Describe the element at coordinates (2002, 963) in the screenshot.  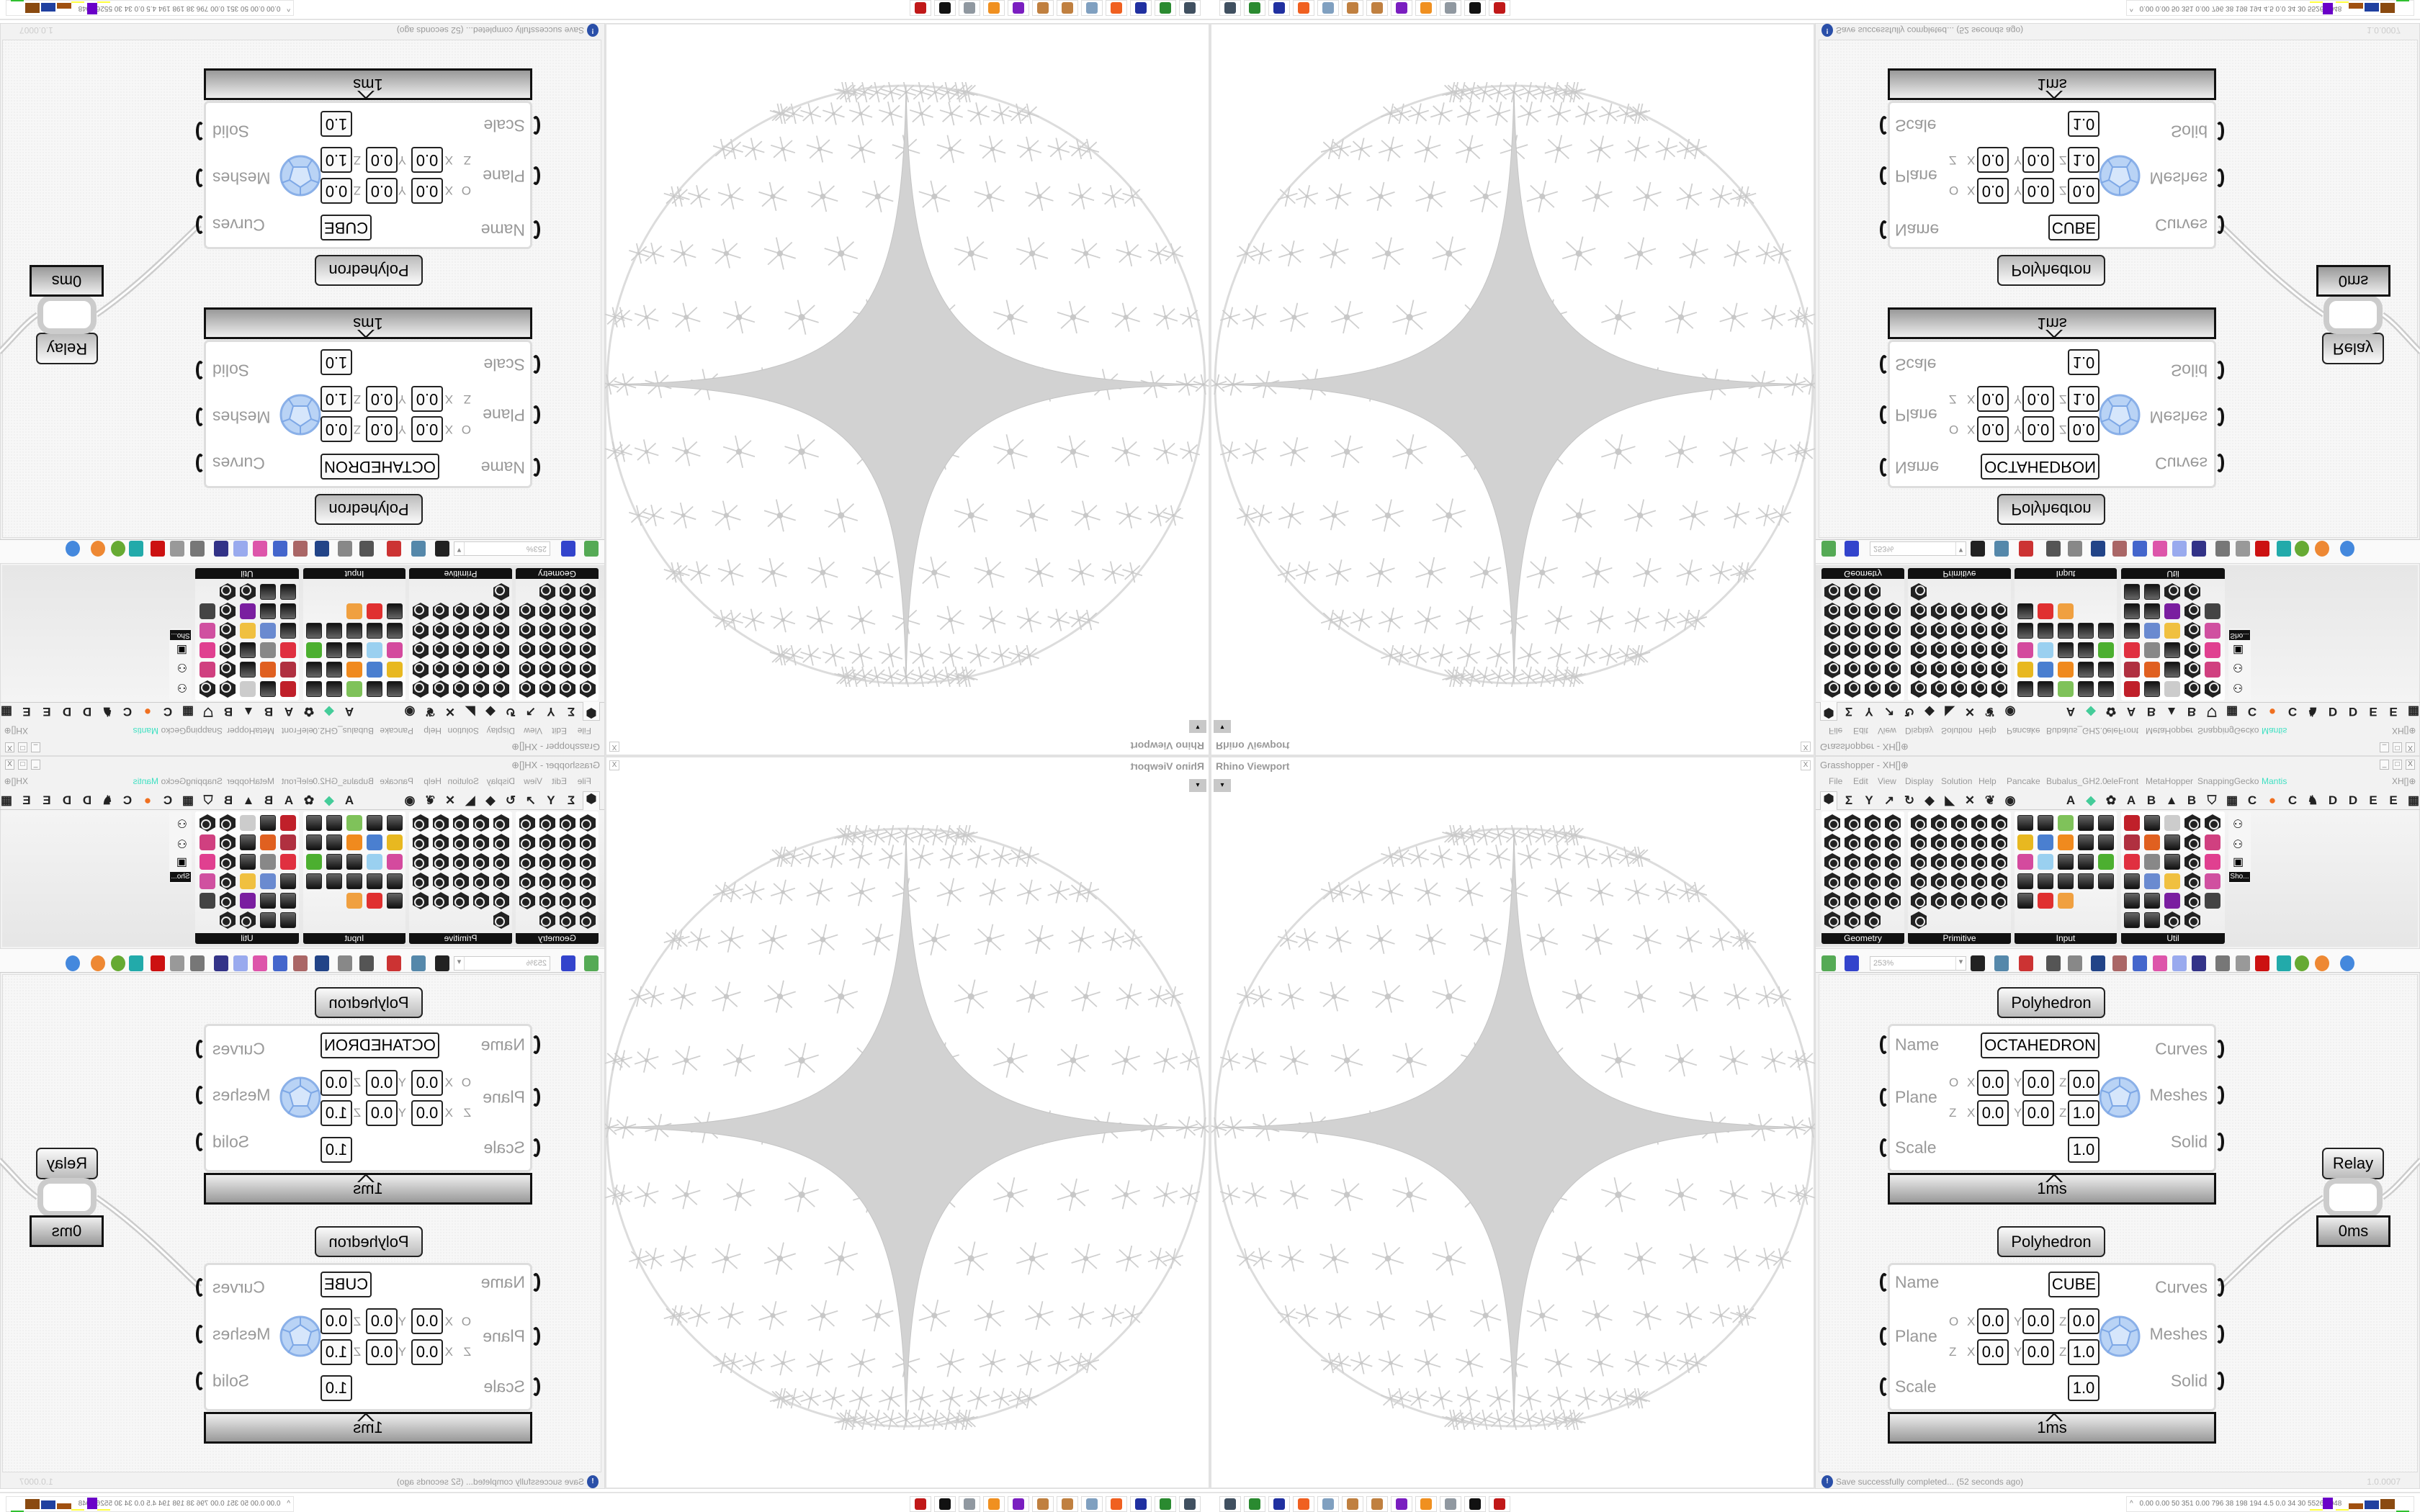
I see `preview-eye-icon` at that location.